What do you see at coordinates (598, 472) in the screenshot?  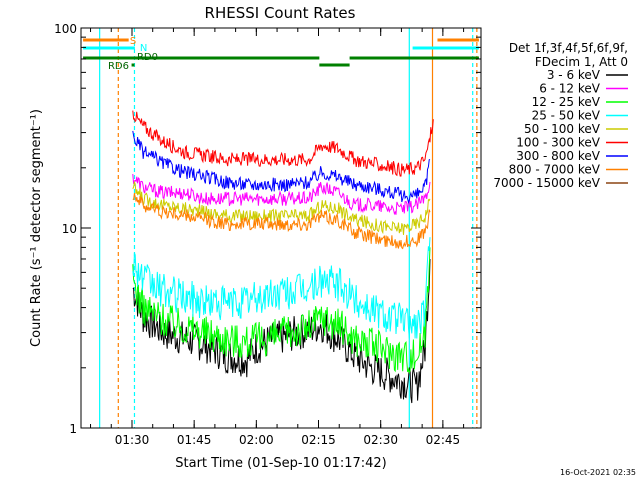 I see `footer-timestamp: 16-Oct-2021 02:35` at bounding box center [598, 472].